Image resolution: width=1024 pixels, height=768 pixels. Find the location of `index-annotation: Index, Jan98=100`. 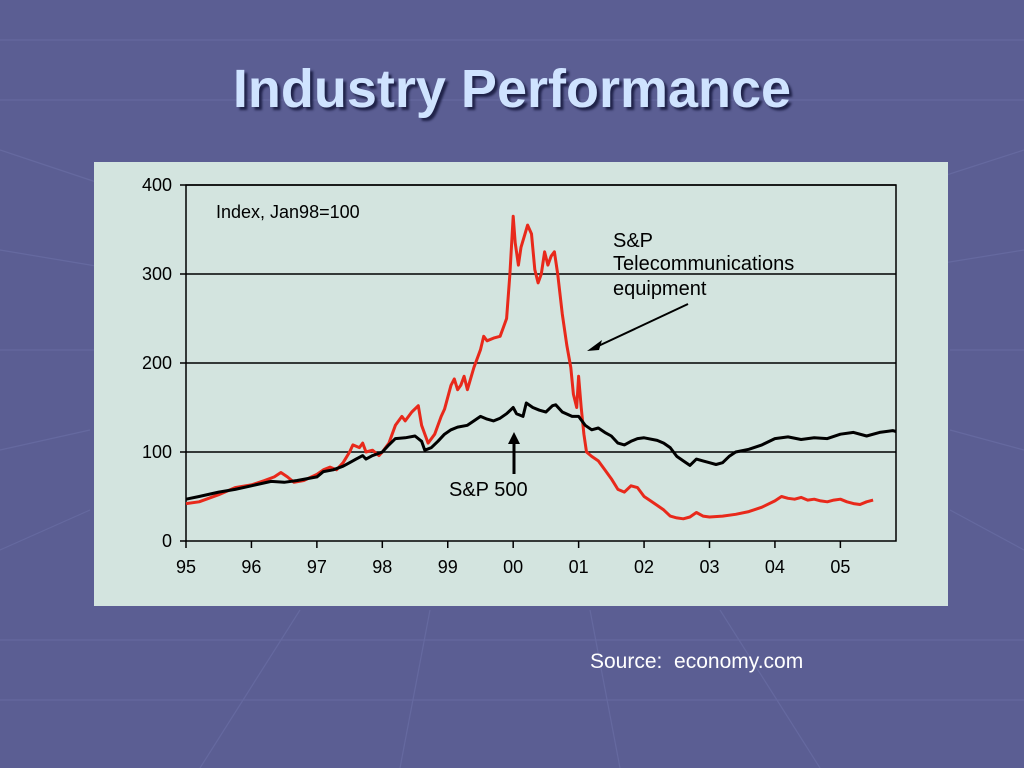

index-annotation: Index, Jan98=100 is located at coordinates (288, 212).